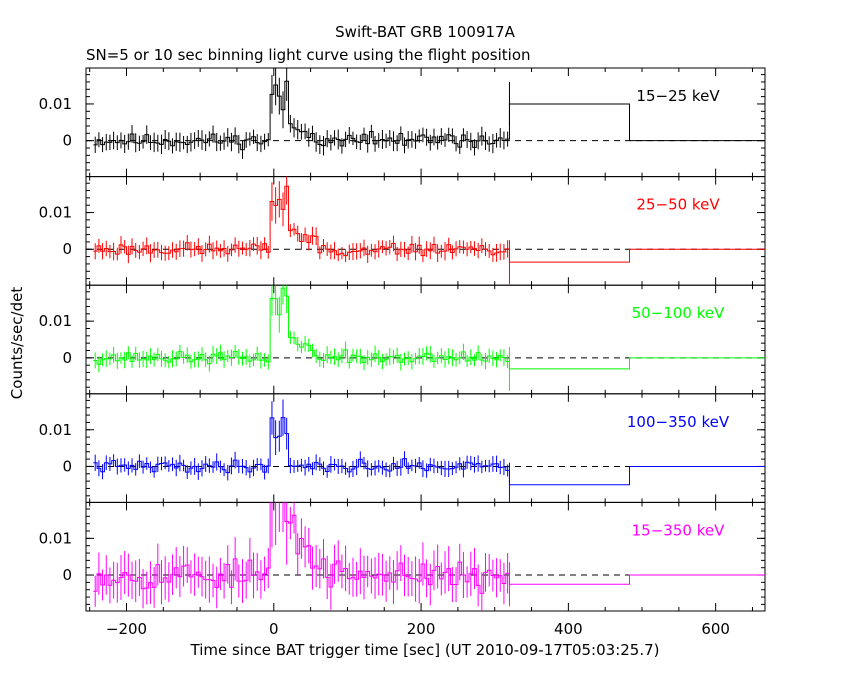 The image size is (850, 680). I want to click on band-label: 15−350 keV, so click(678, 530).